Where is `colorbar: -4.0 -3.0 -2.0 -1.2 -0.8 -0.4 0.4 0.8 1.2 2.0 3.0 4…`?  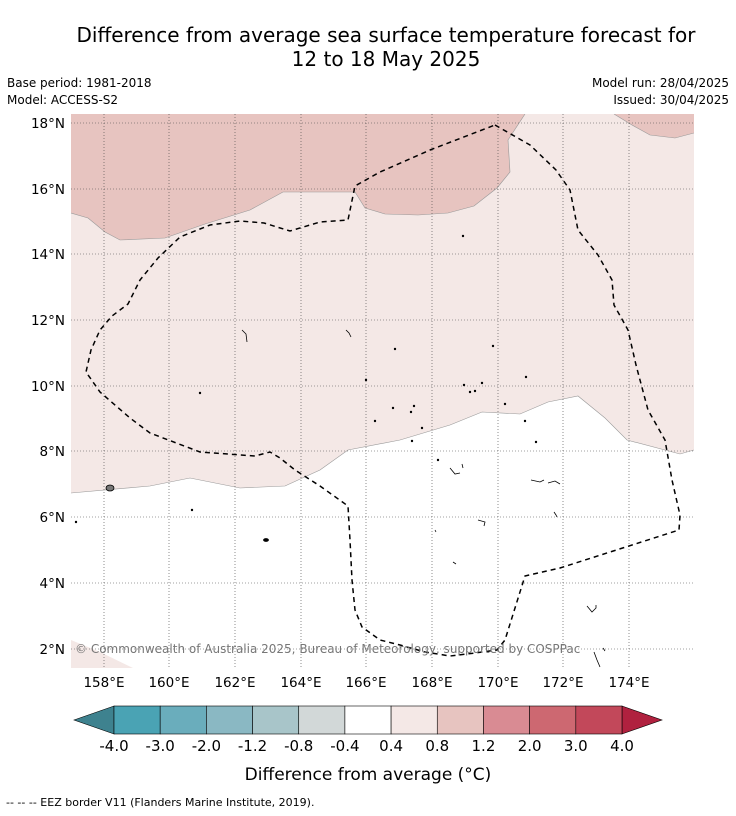 colorbar: -4.0 -3.0 -2.0 -1.2 -0.8 -0.4 0.4 0.8 1.2 2.0 3.0 4… is located at coordinates (368, 730).